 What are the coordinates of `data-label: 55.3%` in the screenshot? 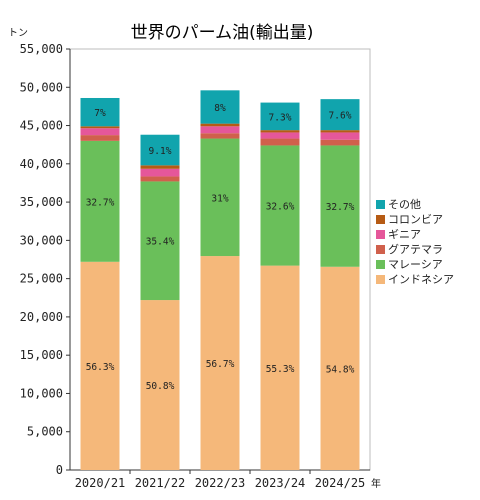 It's located at (280, 369).